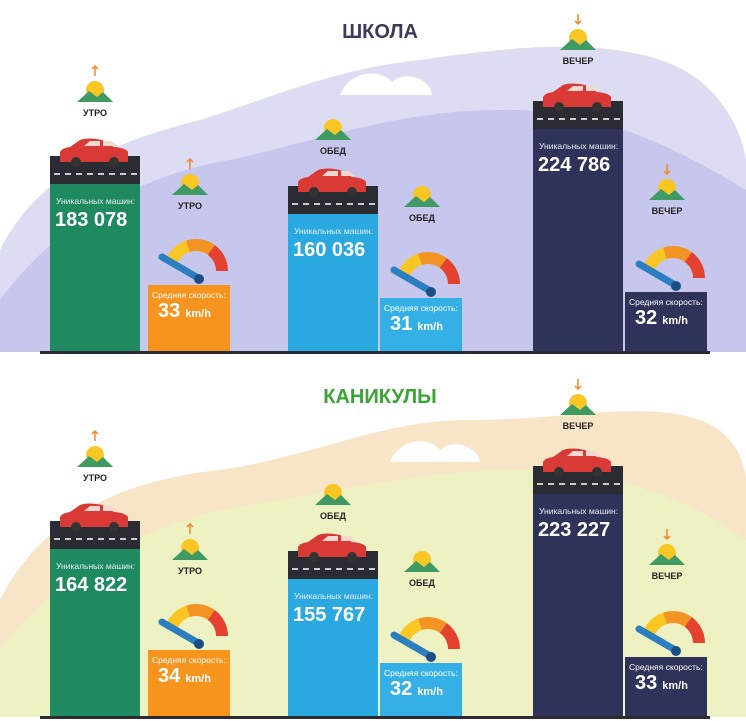 The height and width of the screenshot is (721, 746). Describe the element at coordinates (169, 676) in the screenshot. I see `speed-value: 34` at that location.